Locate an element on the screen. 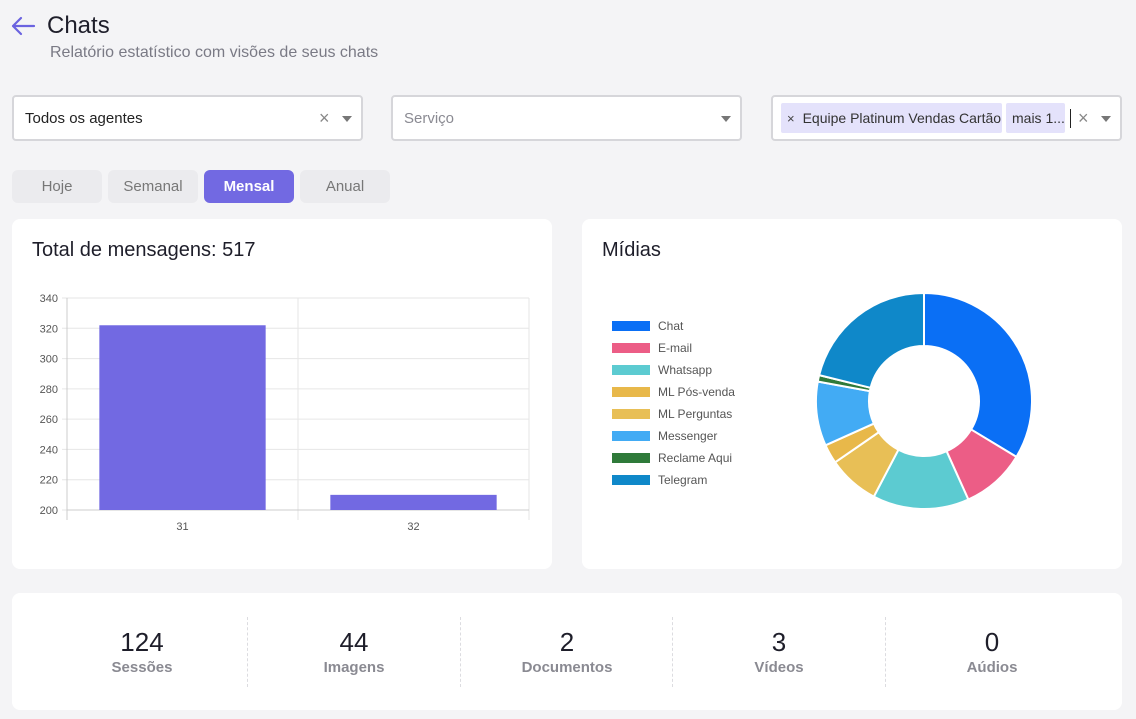  y-tick-label: 300 is located at coordinates (49, 360).